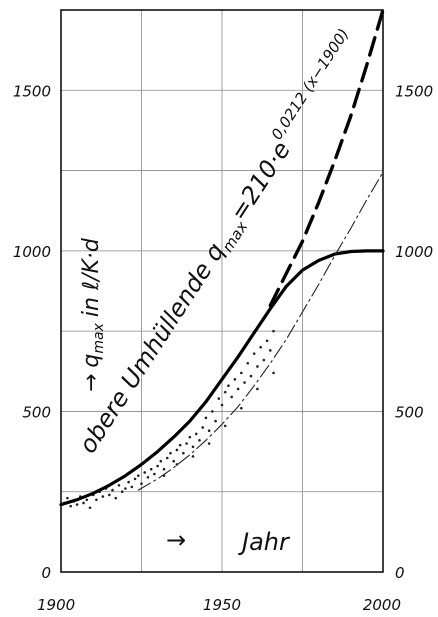  I want to click on formula-main: =210·e, so click(261, 180).